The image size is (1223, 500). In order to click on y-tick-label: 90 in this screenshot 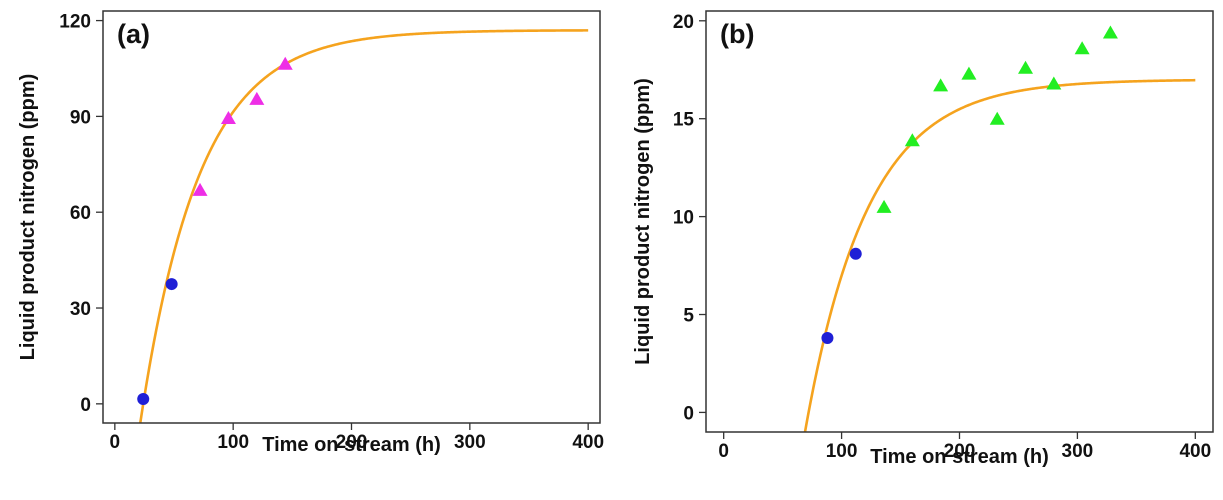, I will do `click(80, 117)`.